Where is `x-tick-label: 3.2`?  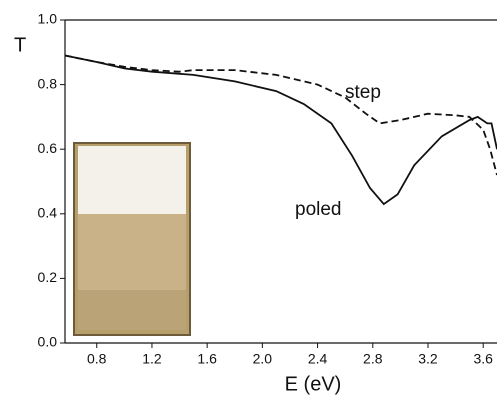
x-tick-label: 3.2 is located at coordinates (428, 359).